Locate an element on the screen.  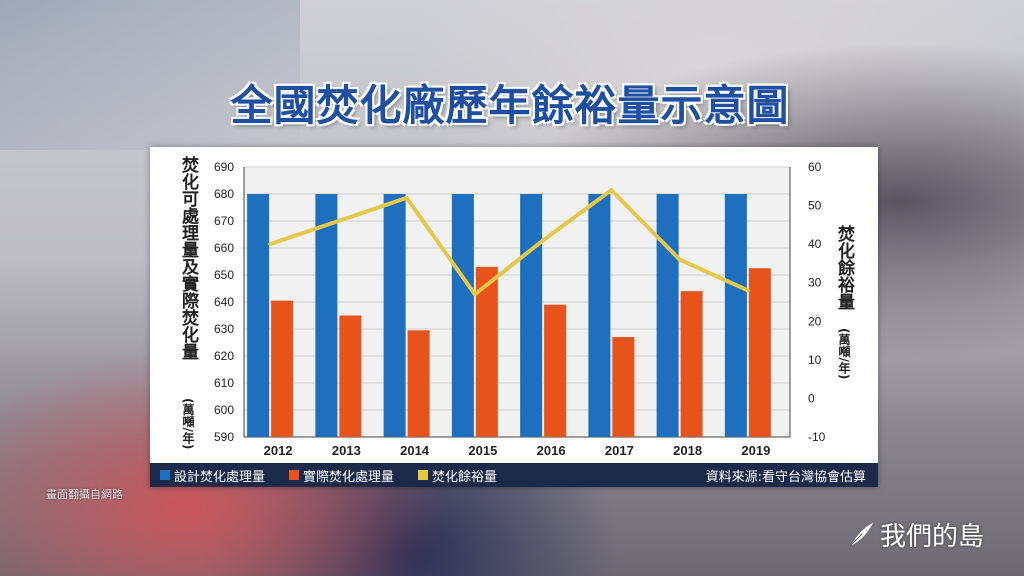
logo-text: 我們的島 is located at coordinates (932, 537).